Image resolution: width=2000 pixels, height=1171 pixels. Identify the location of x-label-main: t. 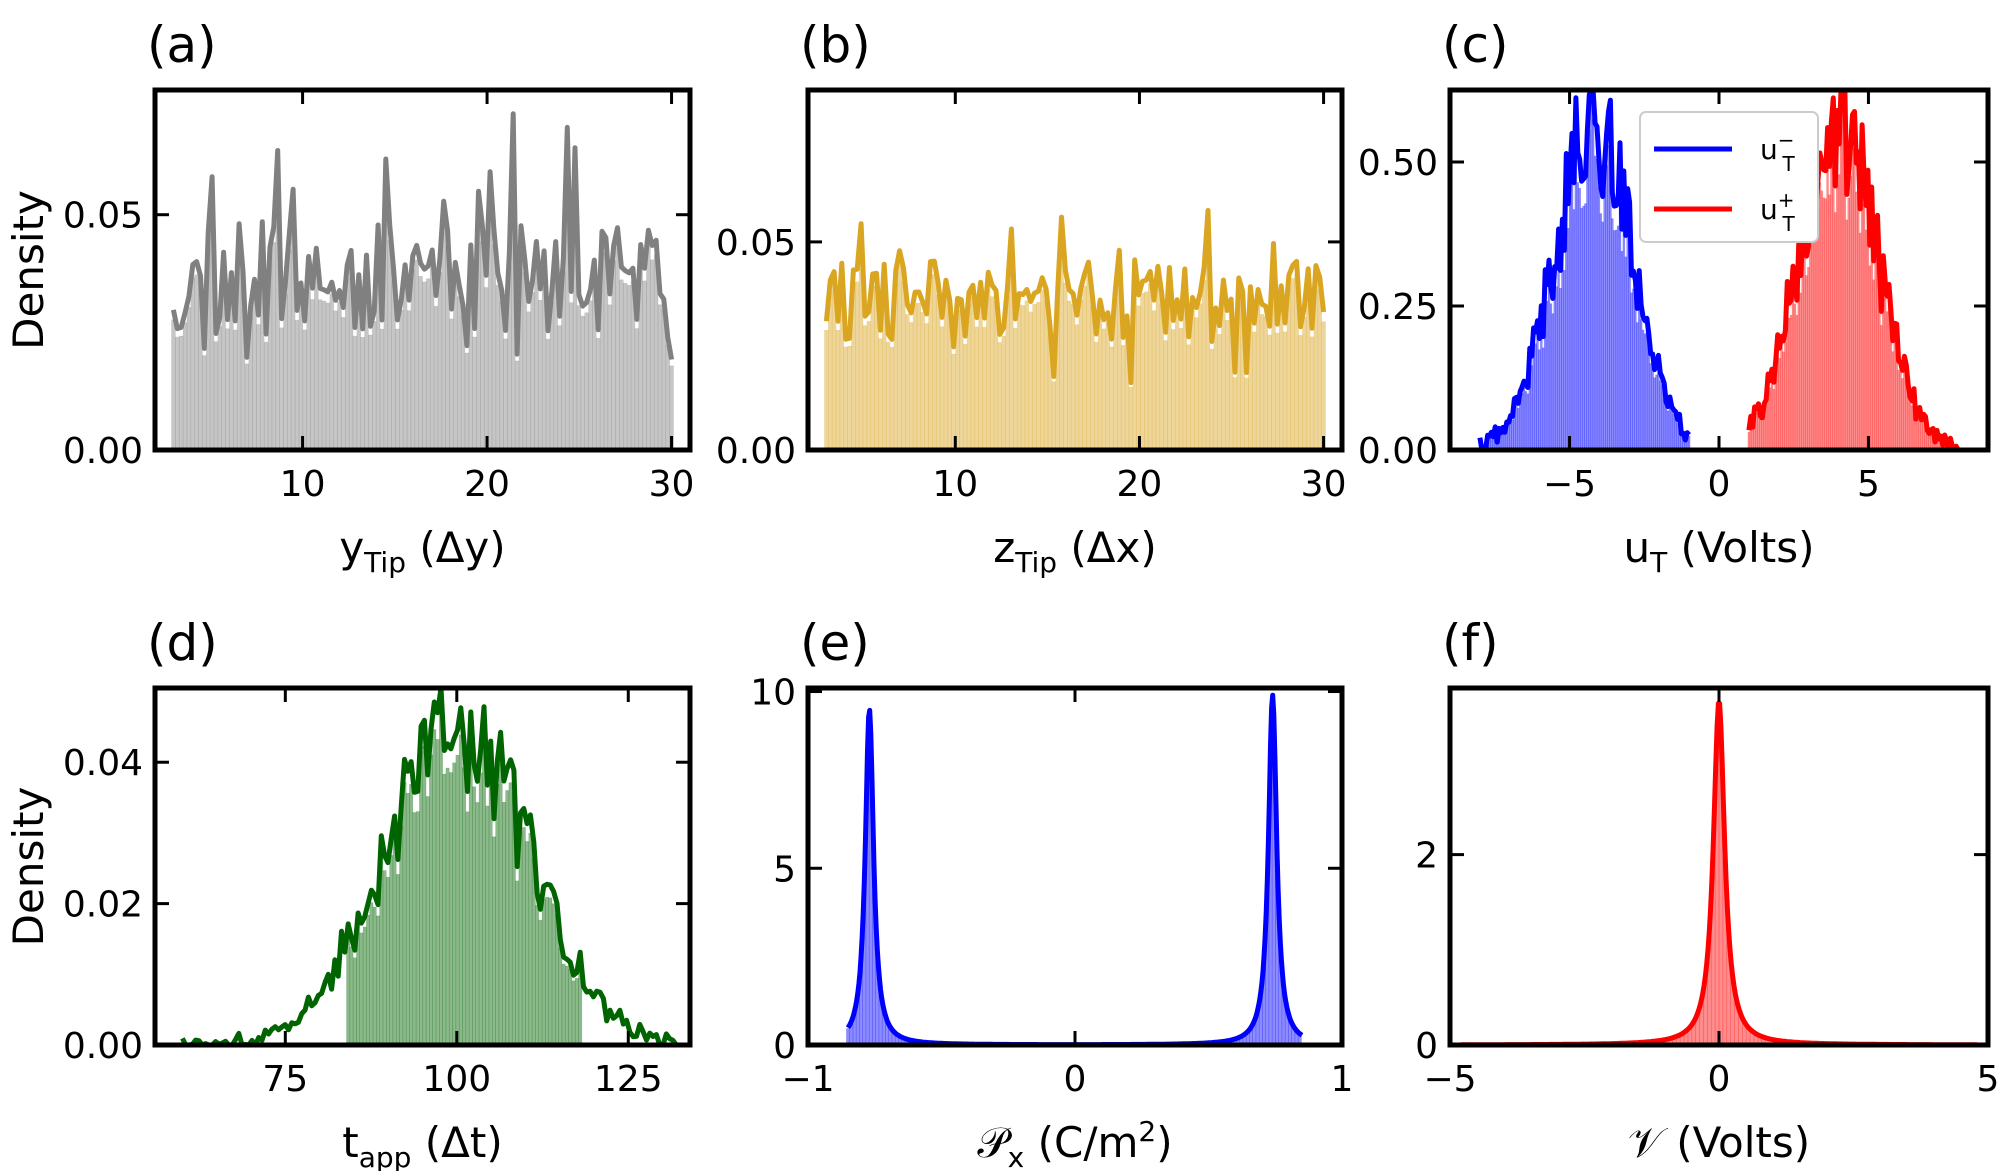
(350, 1142).